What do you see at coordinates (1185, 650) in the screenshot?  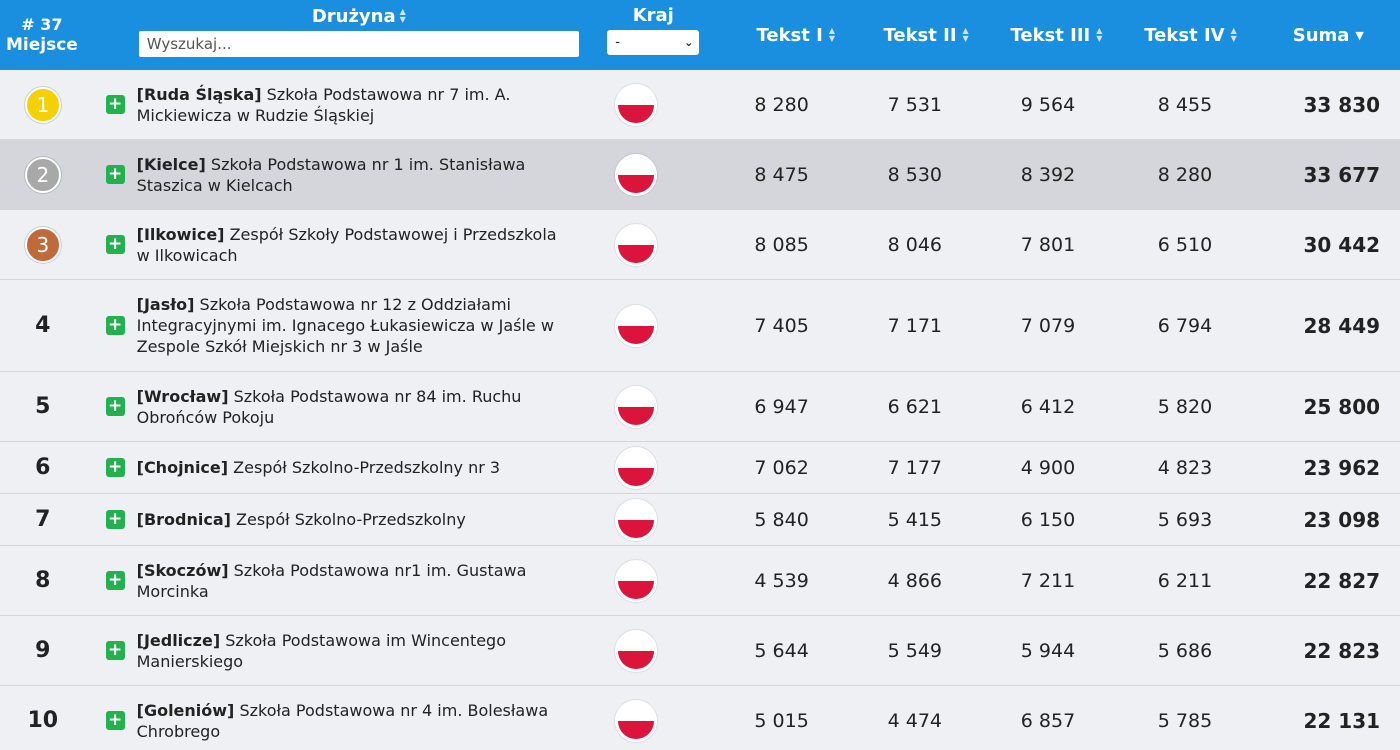 I see `text4-score: 5 686` at bounding box center [1185, 650].